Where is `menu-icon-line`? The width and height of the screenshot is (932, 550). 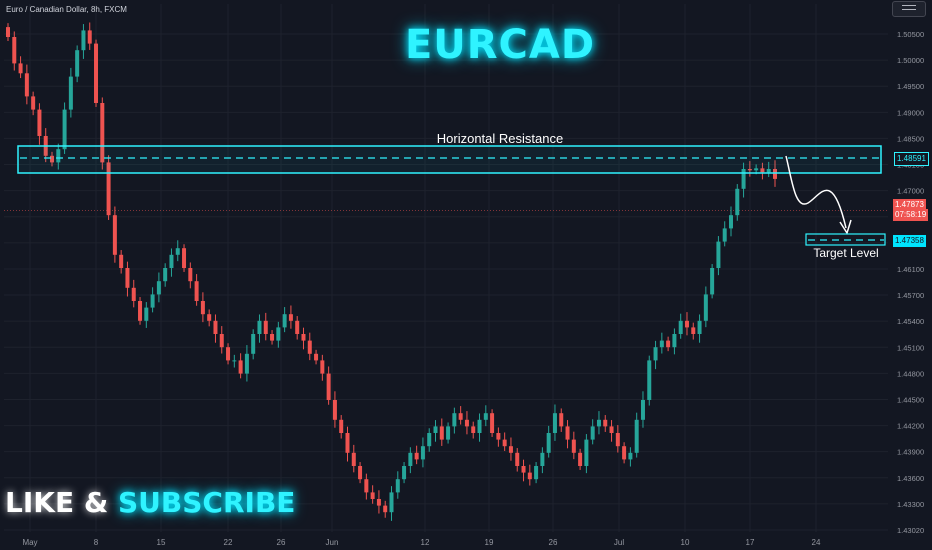
menu-icon-line is located at coordinates (909, 9).